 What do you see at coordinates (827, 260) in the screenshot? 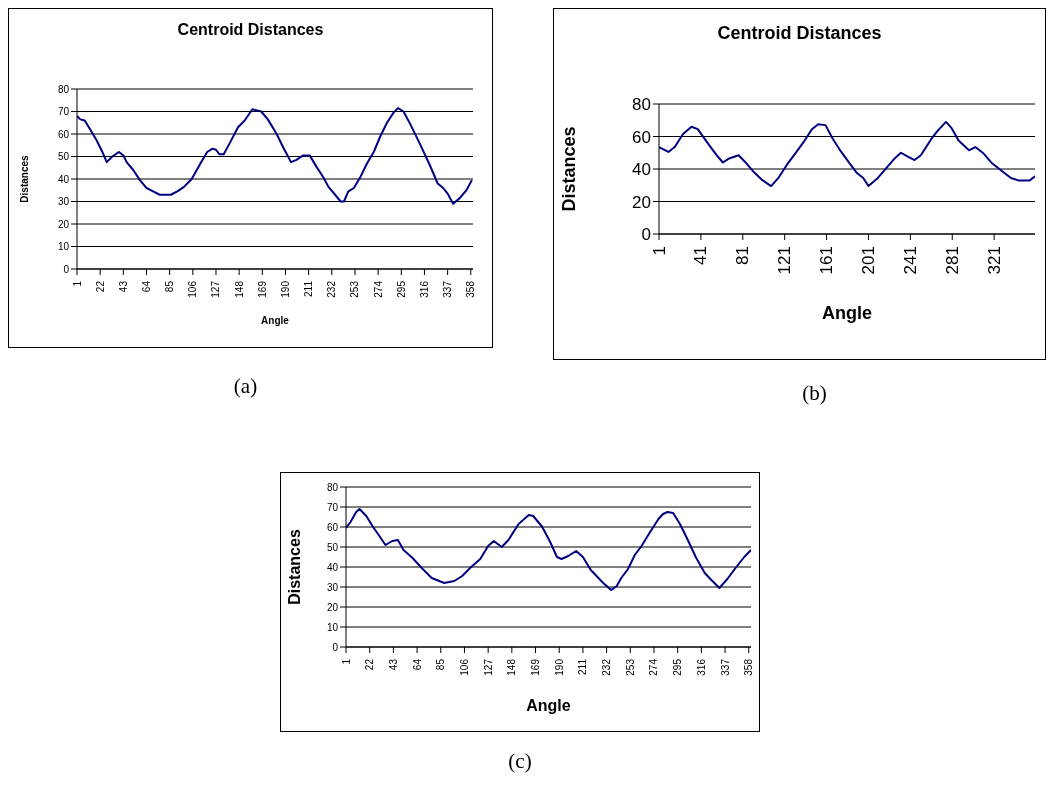
I see `x-tick-label: 161` at bounding box center [827, 260].